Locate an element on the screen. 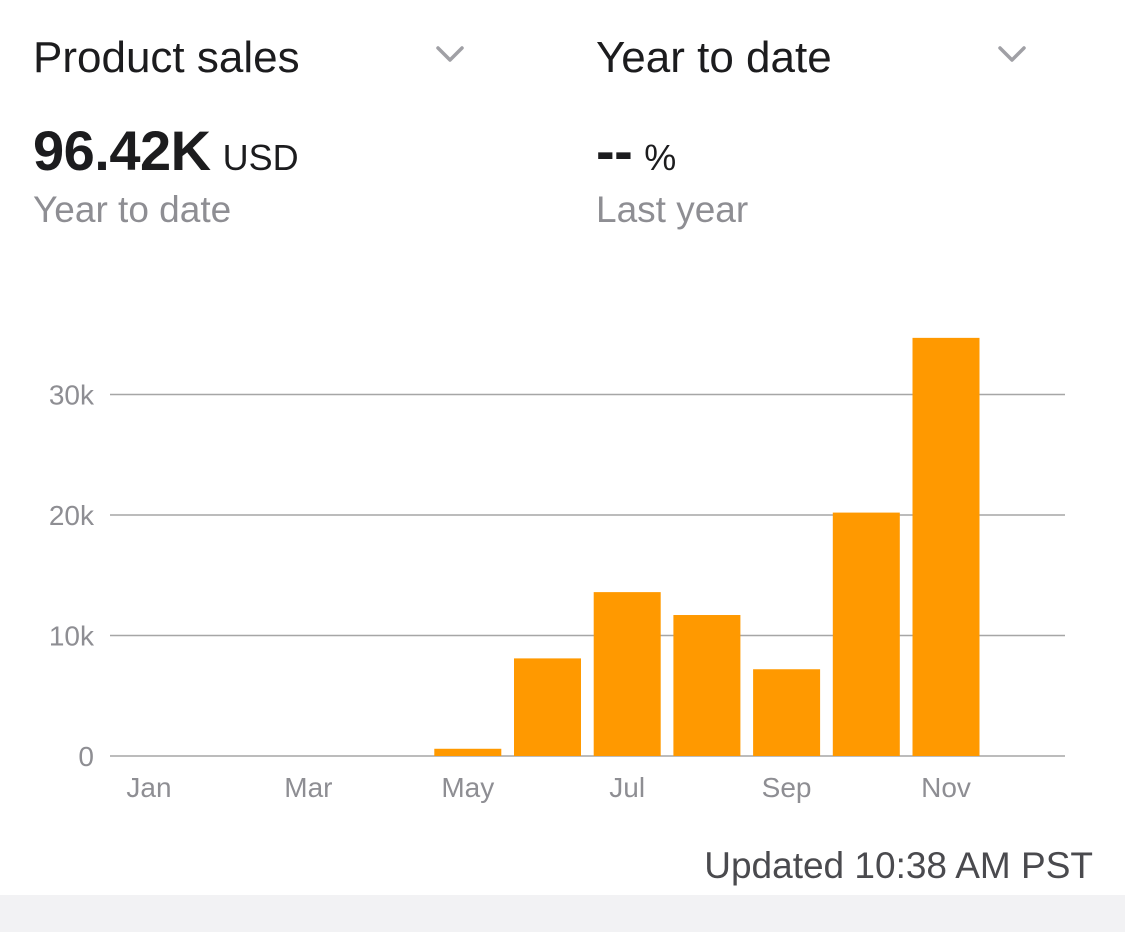 The width and height of the screenshot is (1125, 932). x-tick-label: Mar is located at coordinates (308, 787).